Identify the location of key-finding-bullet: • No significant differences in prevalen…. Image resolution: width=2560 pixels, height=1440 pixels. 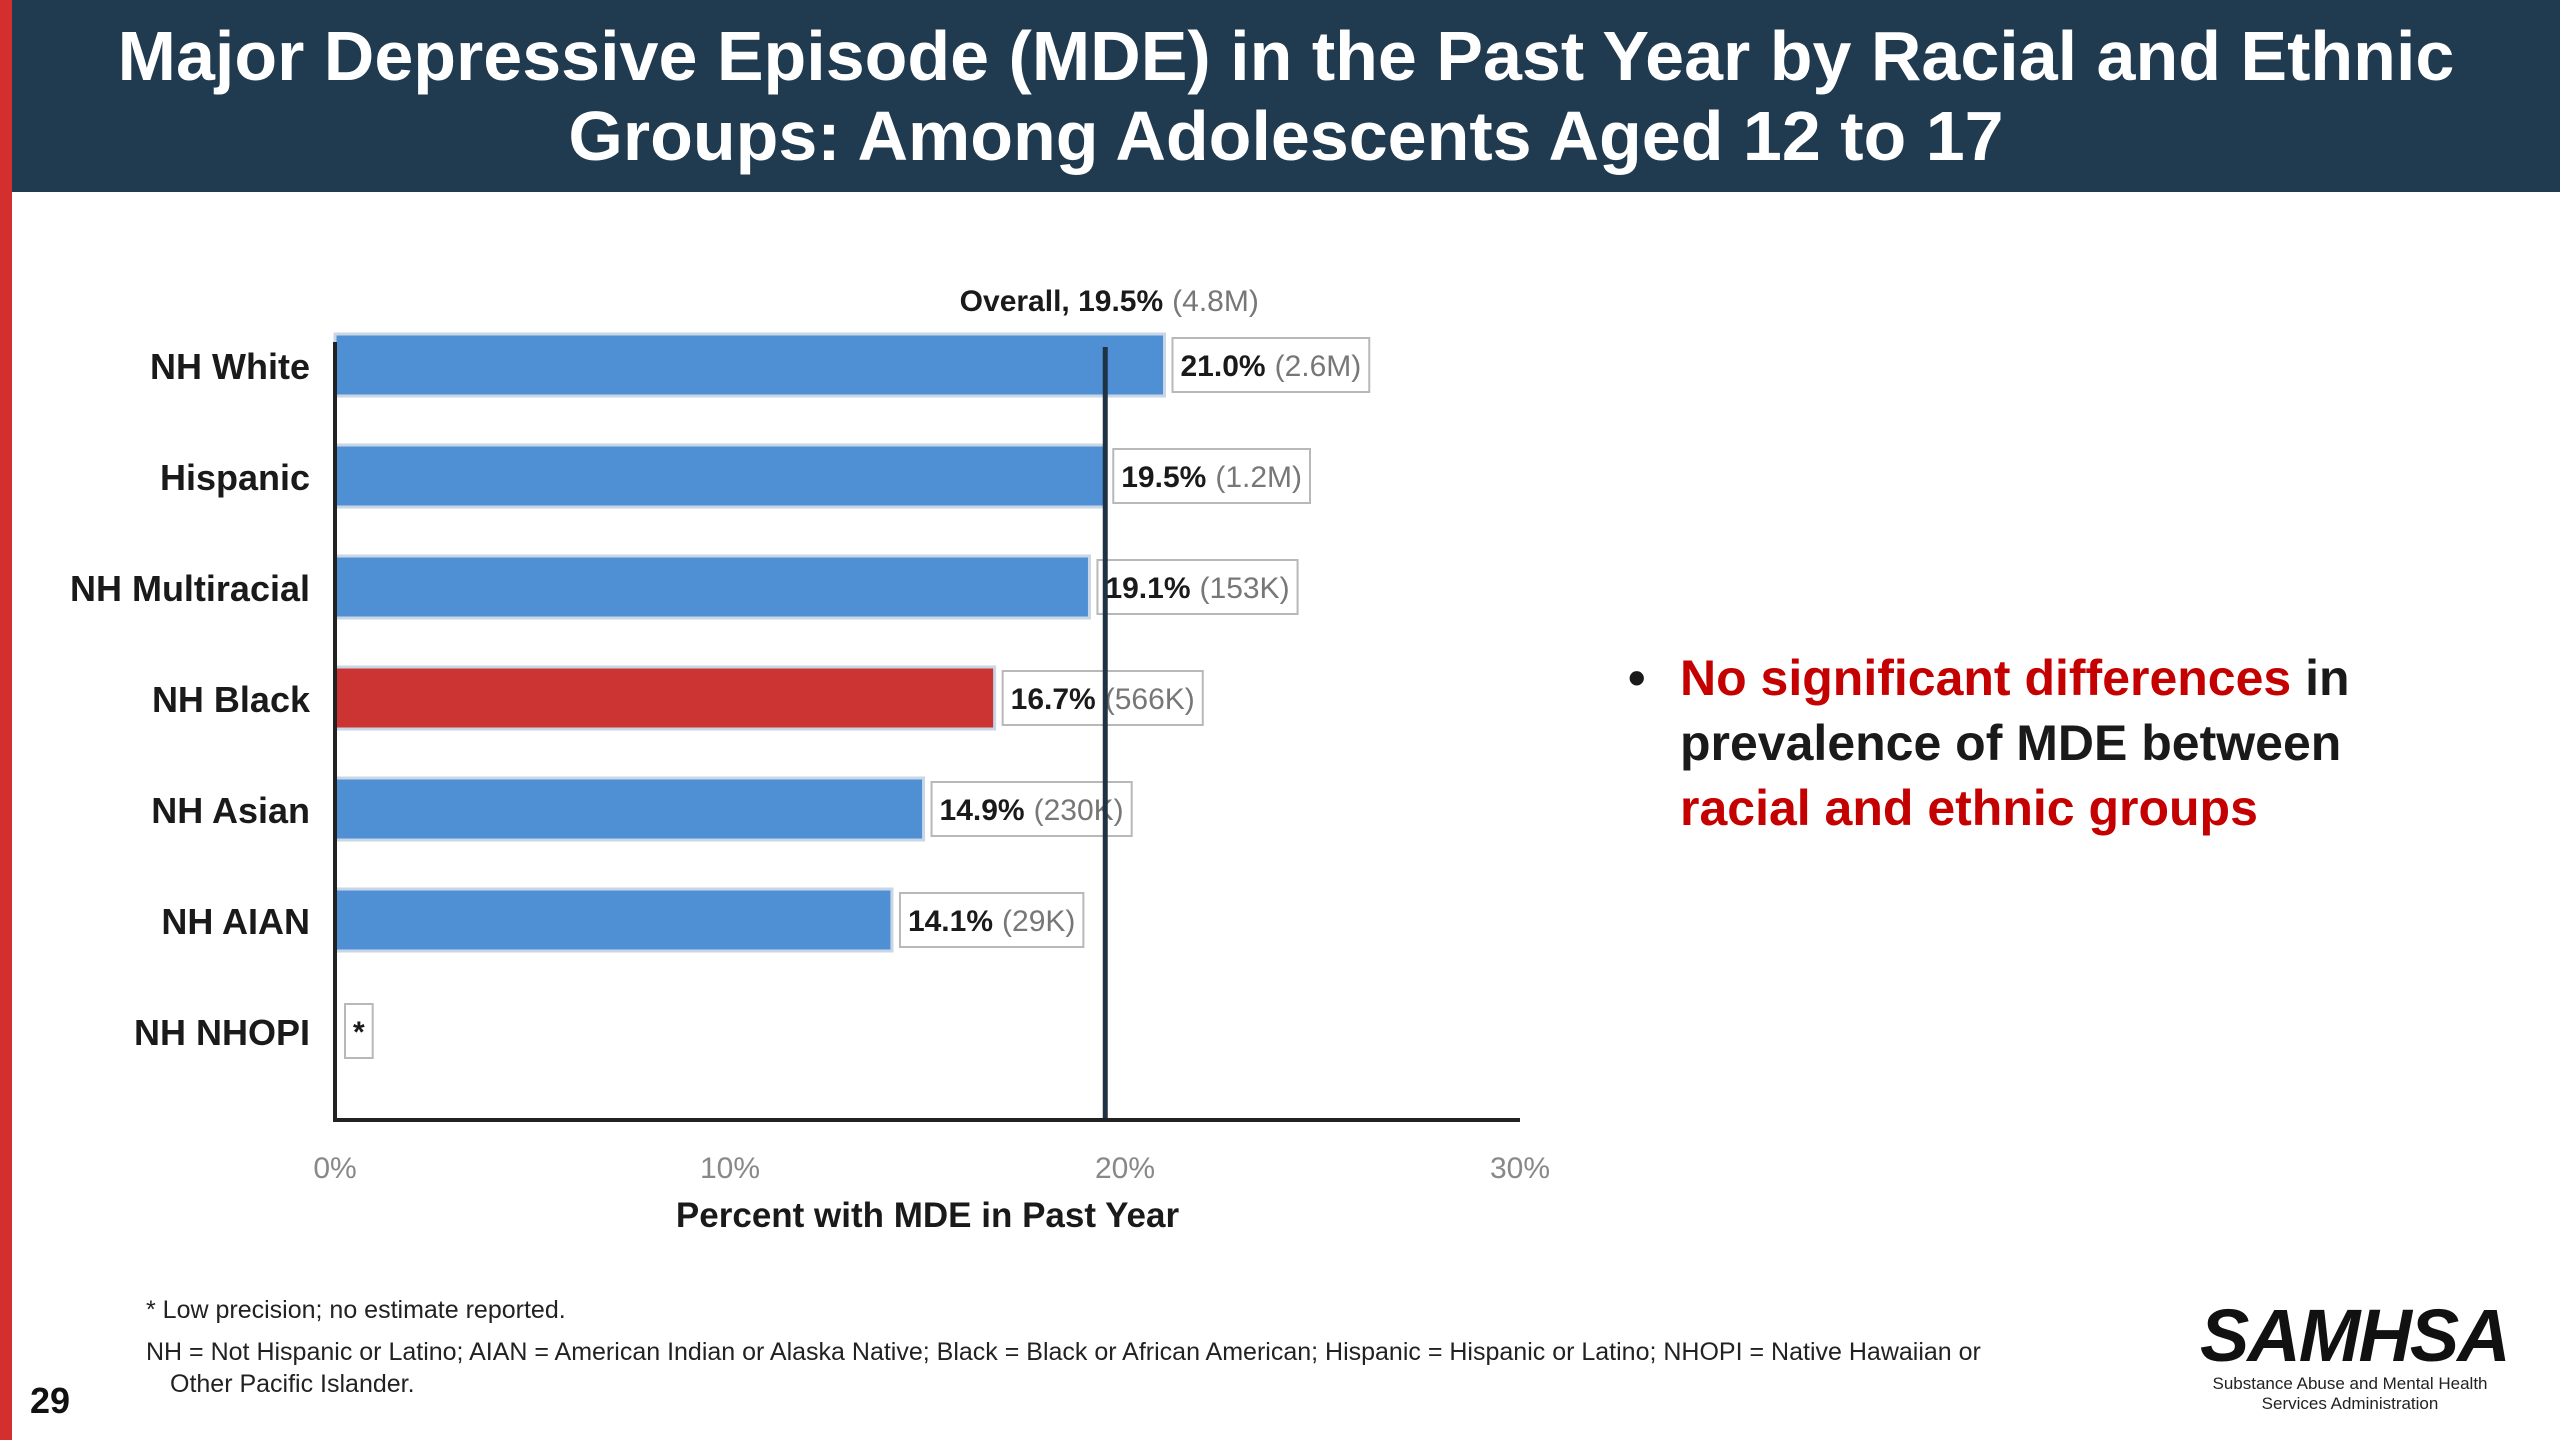
(2034, 743).